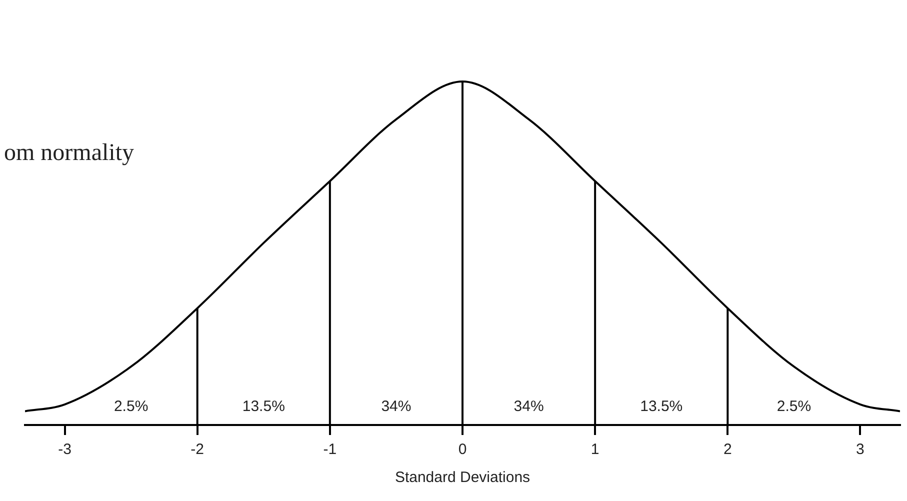 Image resolution: width=907 pixels, height=501 pixels. What do you see at coordinates (595, 449) in the screenshot?
I see `x-tick-label: 1` at bounding box center [595, 449].